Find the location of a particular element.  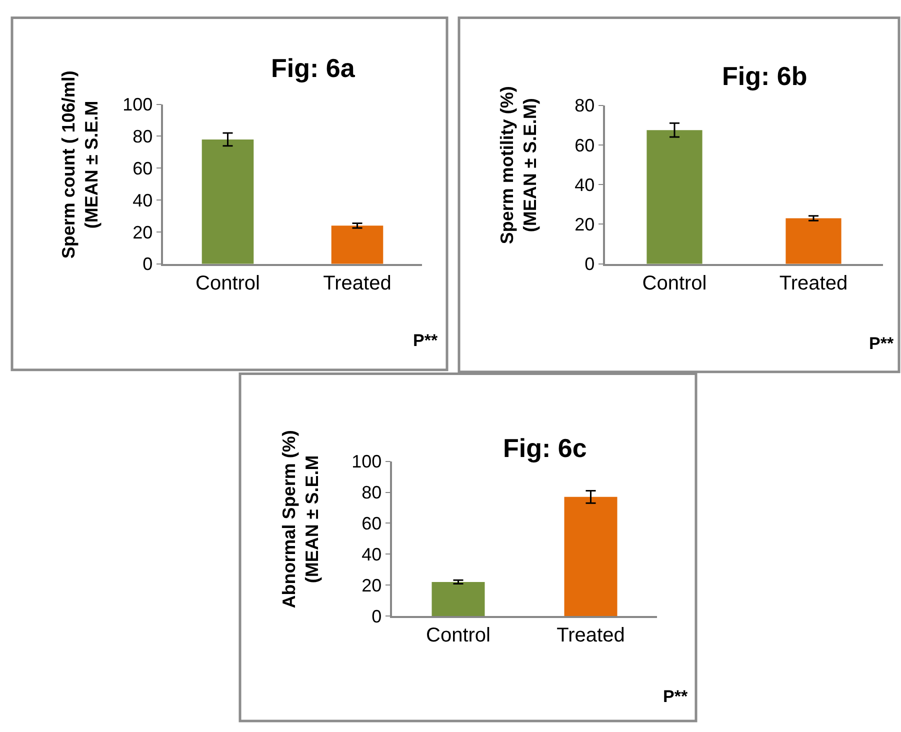

y-axis-title: Sperm motility (%) (MEAN ± S.E.M) is located at coordinates (518, 165).